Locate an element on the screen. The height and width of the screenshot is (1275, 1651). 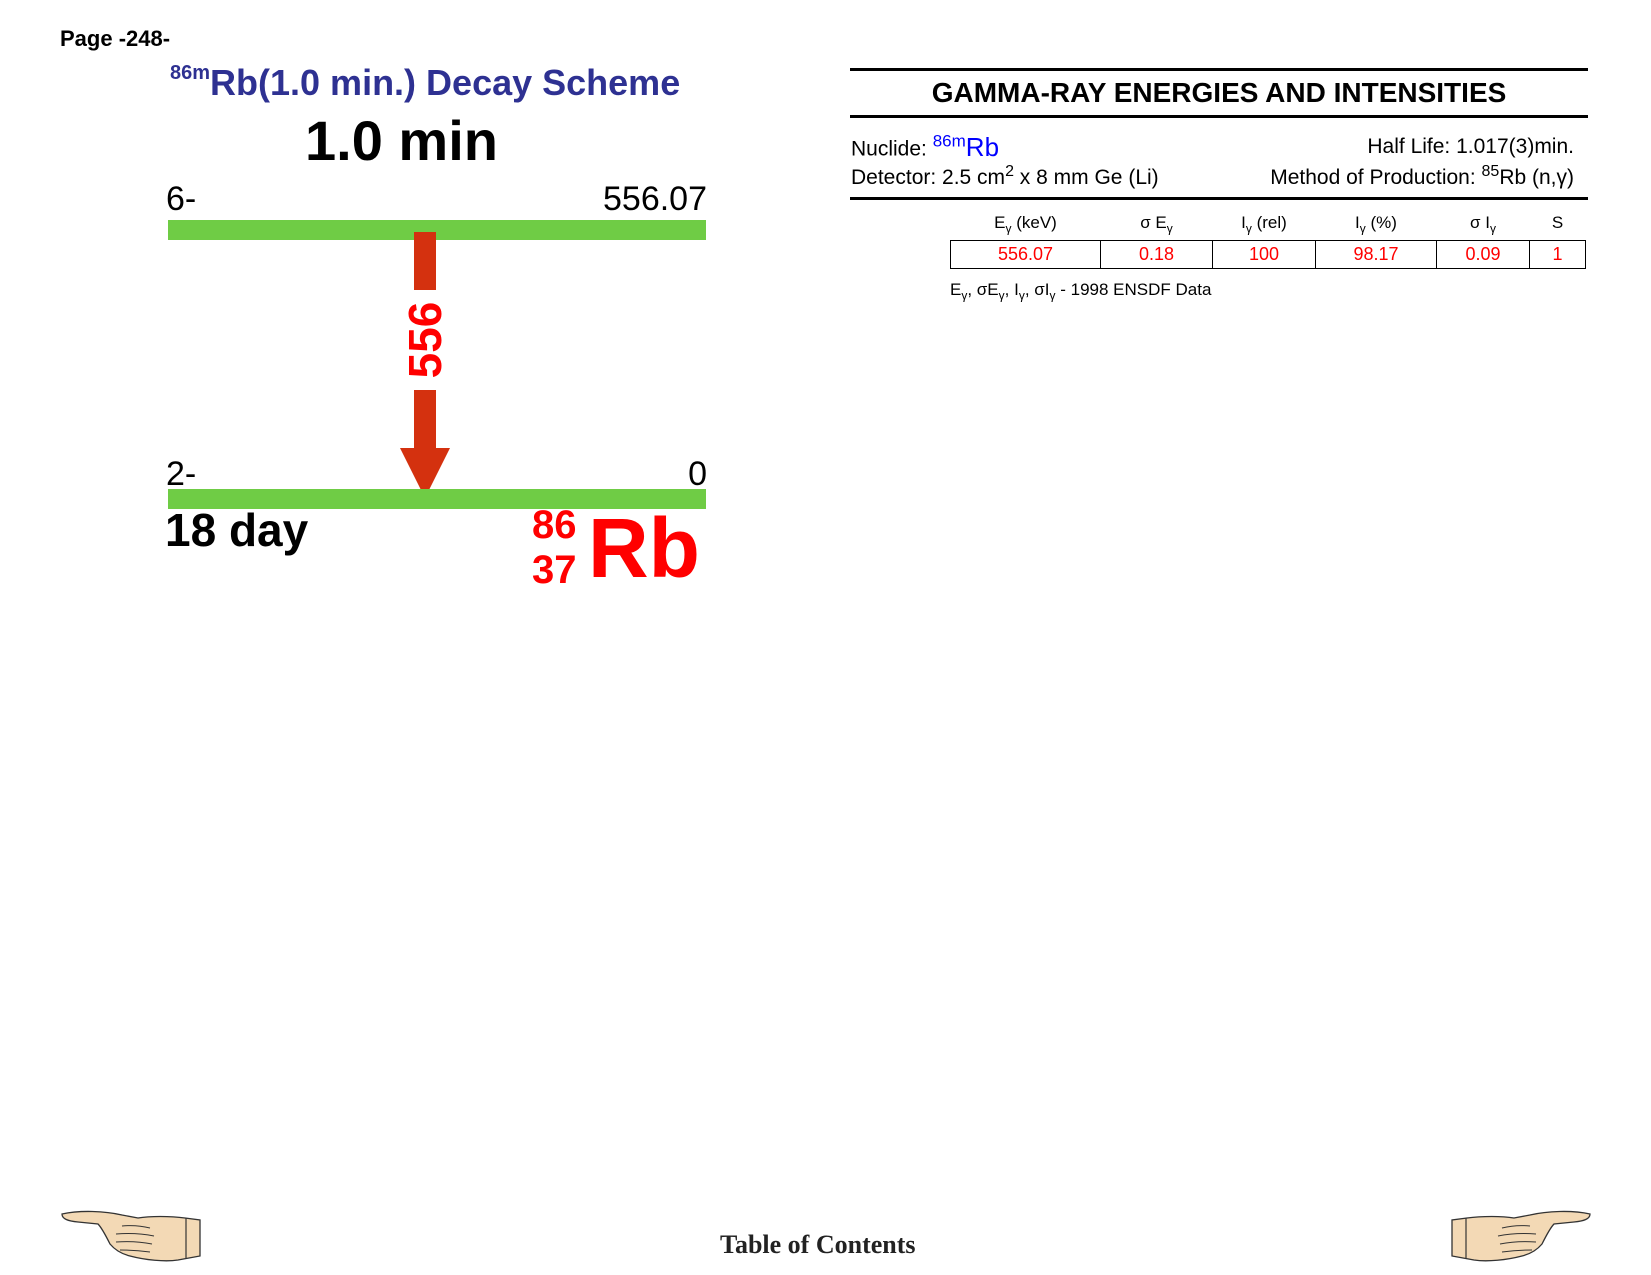
gamma-label-background is located at coordinates (425, 340).